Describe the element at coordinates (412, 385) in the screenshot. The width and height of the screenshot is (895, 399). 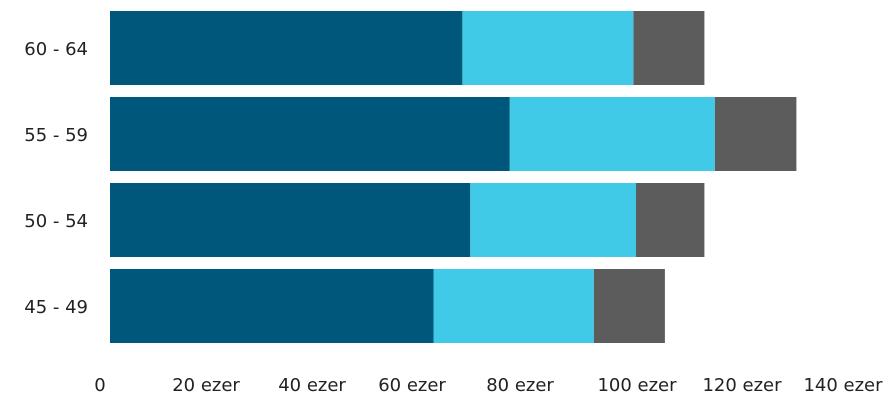
I see `x-tick-label: 60 ezer` at that location.